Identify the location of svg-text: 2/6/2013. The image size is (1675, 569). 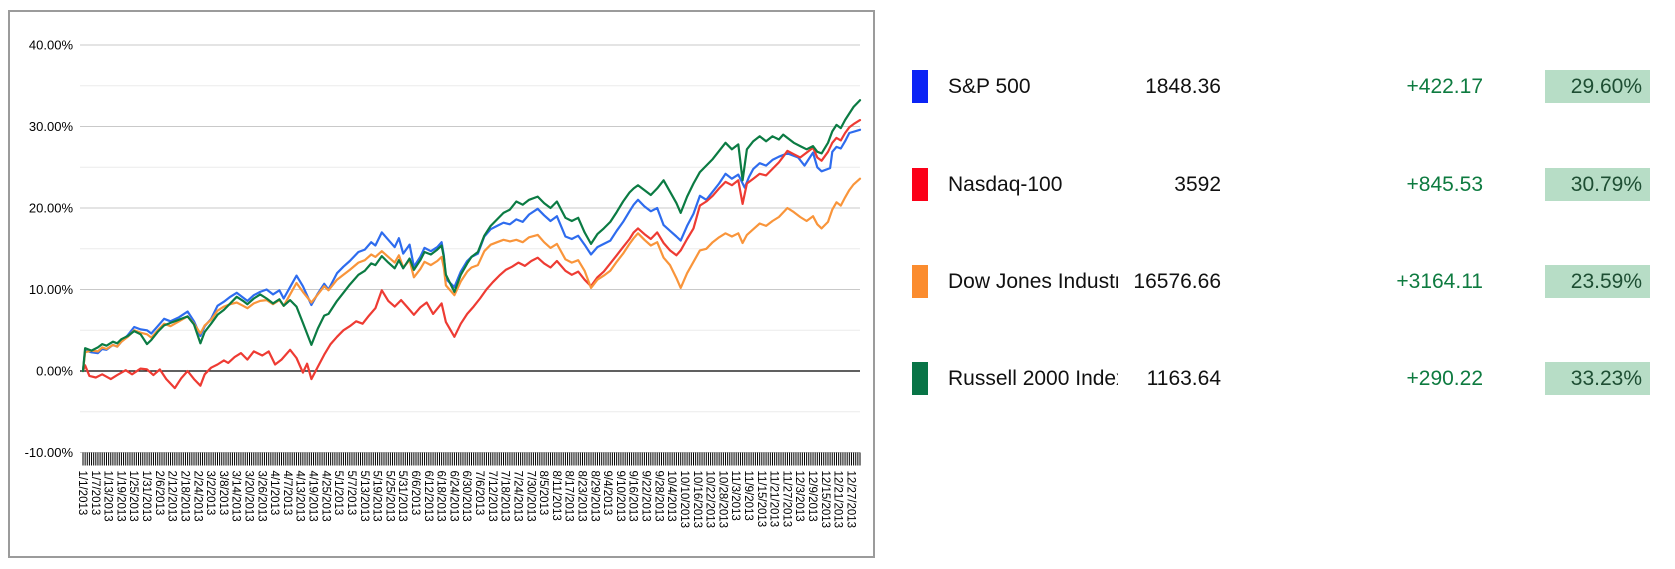
(159, 493).